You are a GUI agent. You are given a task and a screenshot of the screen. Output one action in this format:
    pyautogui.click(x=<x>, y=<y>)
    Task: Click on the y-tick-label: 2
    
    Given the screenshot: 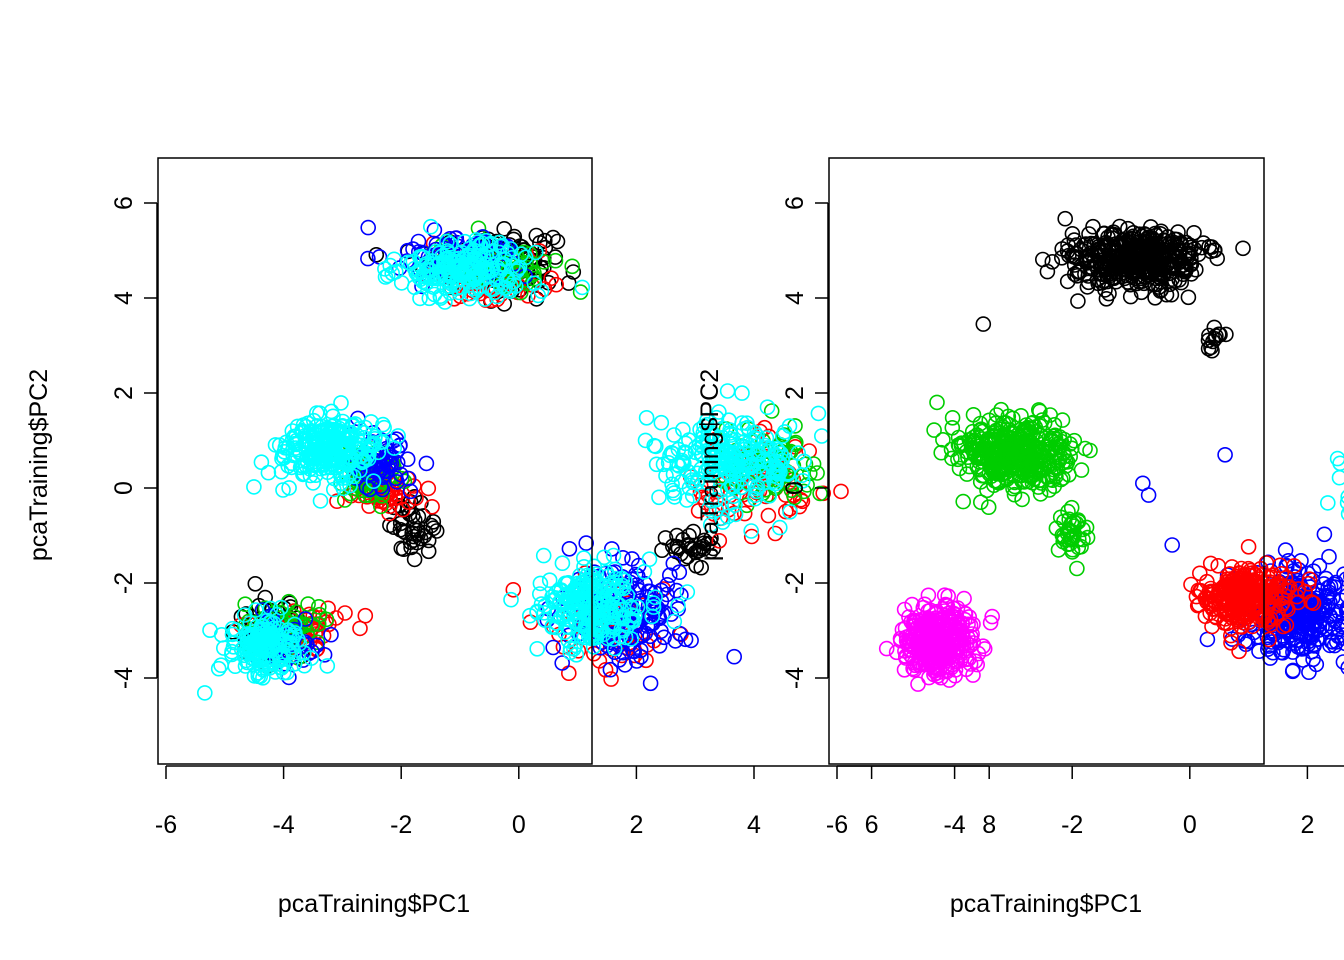 What is the action you would take?
    pyautogui.click(x=795, y=393)
    